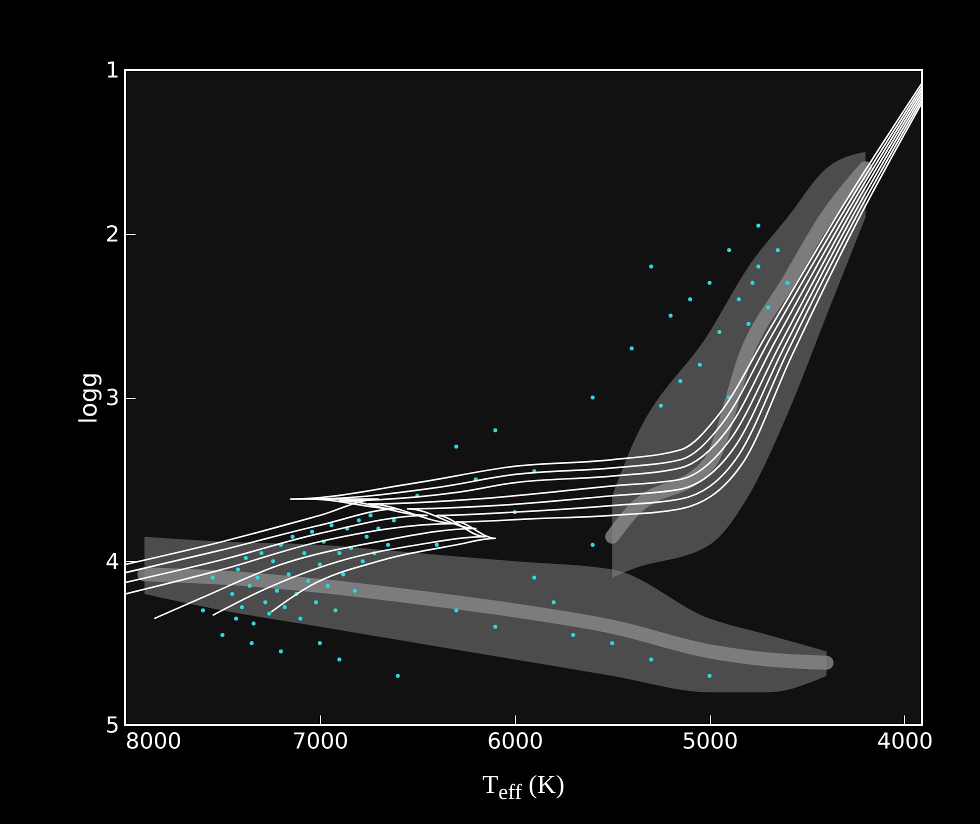 The height and width of the screenshot is (824, 980). I want to click on x-tick-label: 4000, so click(904, 742).